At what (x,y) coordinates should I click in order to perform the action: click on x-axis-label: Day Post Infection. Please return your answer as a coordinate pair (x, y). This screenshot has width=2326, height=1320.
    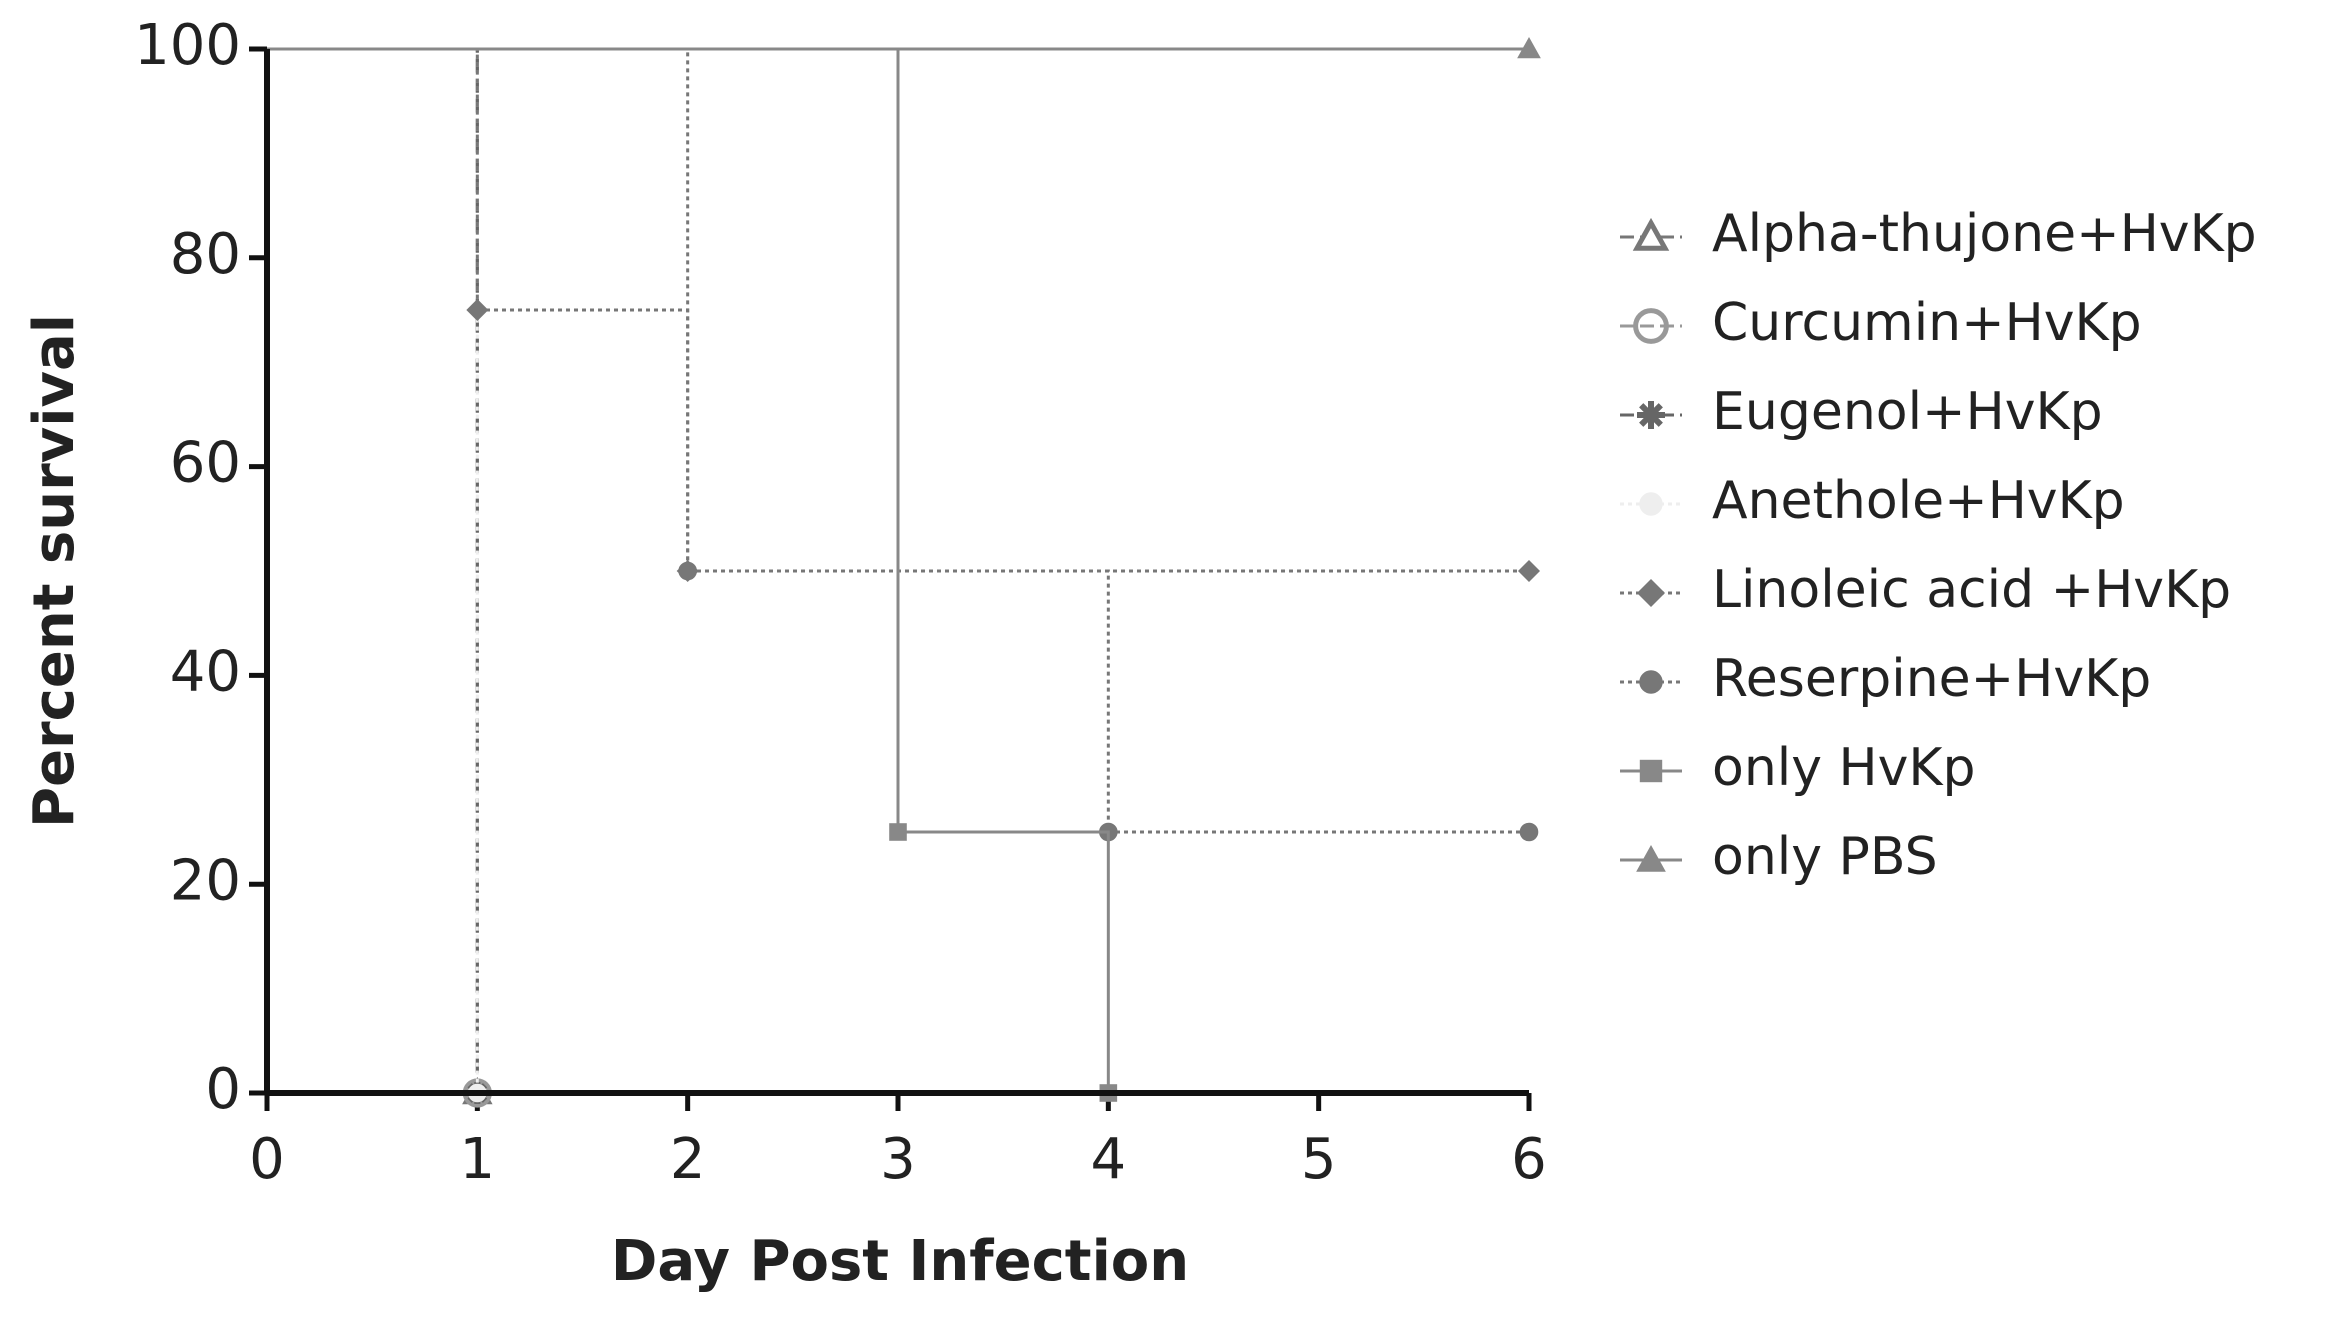
    Looking at the image, I should click on (900, 1261).